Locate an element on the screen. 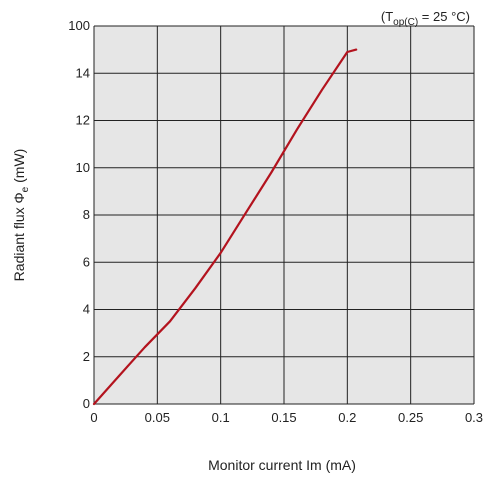 Image resolution: width=485 pixels, height=479 pixels. x-tick-label: 0.15 is located at coordinates (283, 417).